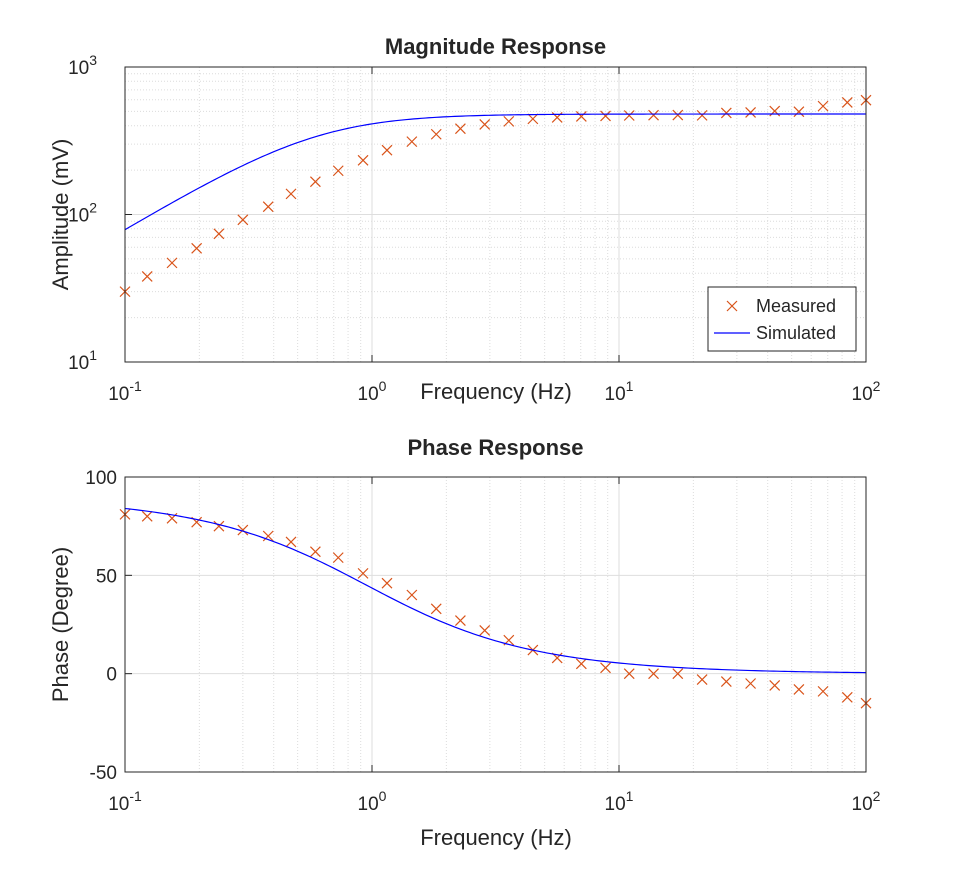 The height and width of the screenshot is (869, 958). What do you see at coordinates (82, 65) in the screenshot?
I see `mag-y-tick-label: 10³` at bounding box center [82, 65].